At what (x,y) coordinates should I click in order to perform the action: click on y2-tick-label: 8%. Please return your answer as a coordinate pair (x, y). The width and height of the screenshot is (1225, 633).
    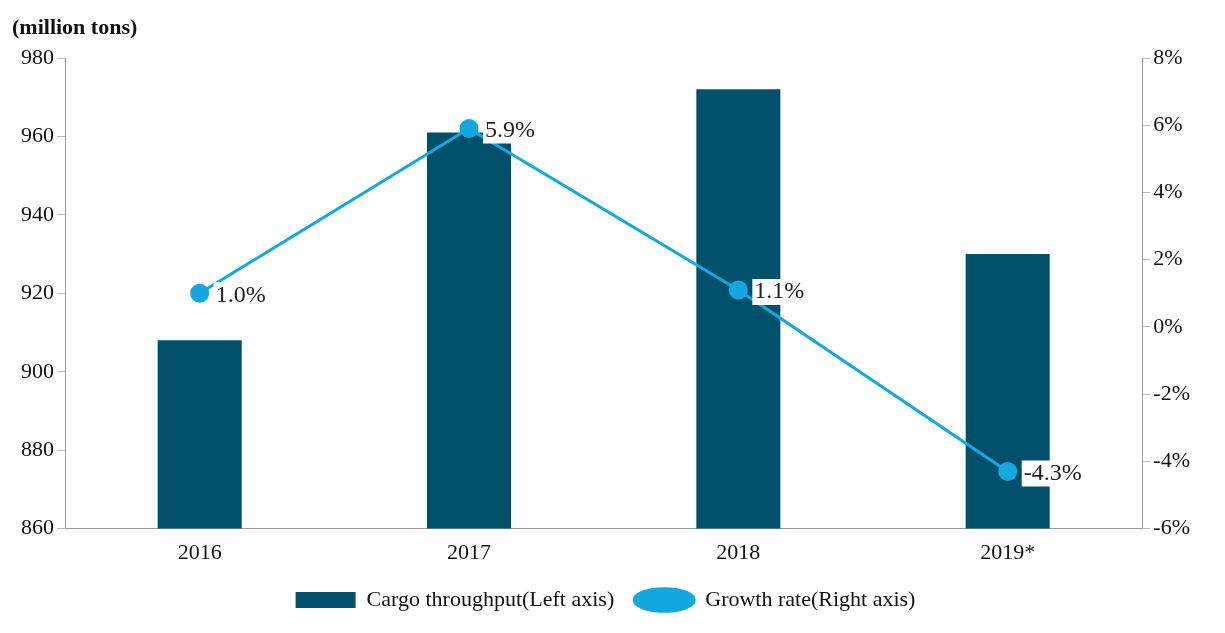
    Looking at the image, I should click on (1168, 56).